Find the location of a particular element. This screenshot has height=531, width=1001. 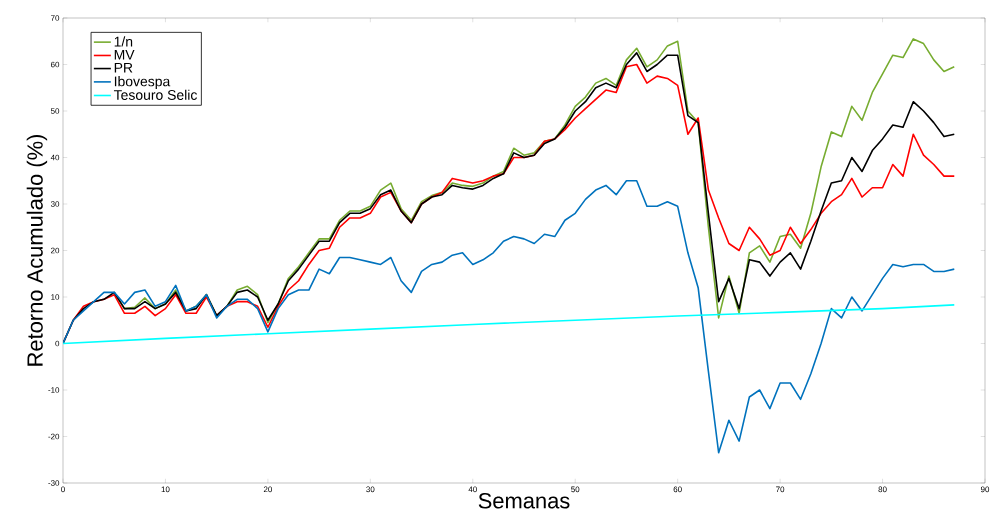

x-axis-title: Semanas is located at coordinates (524, 500).